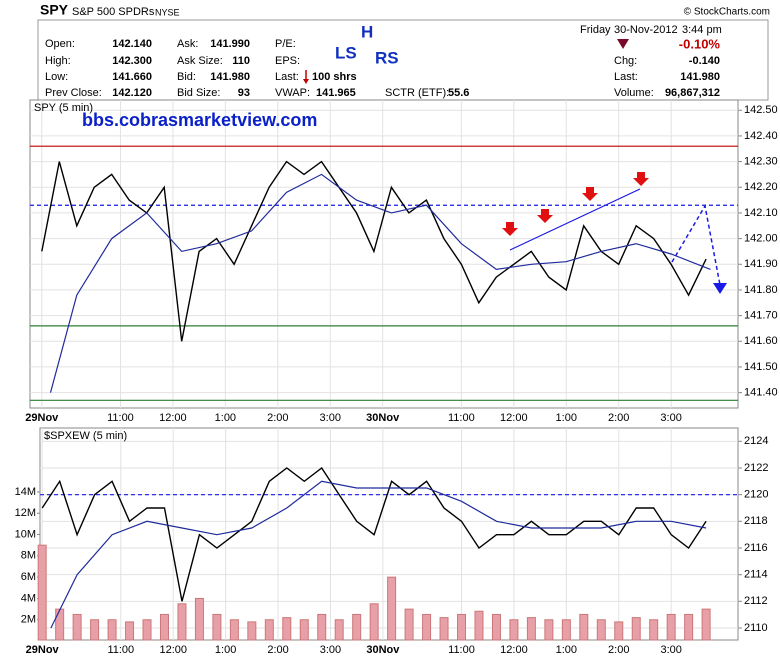  I want to click on field-label: Chg:, so click(625, 61).